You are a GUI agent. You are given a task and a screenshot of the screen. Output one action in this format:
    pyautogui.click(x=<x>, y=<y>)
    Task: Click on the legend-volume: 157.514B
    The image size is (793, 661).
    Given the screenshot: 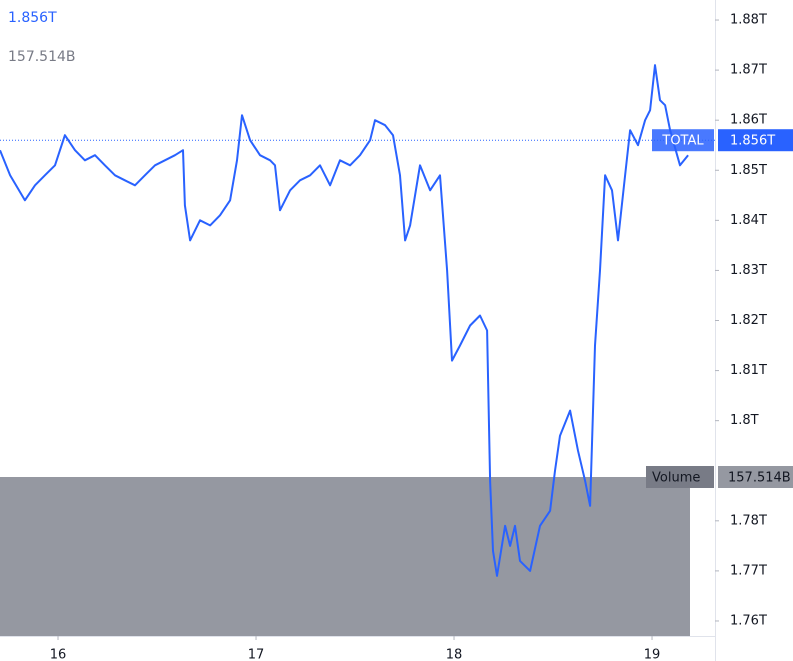 What is the action you would take?
    pyautogui.click(x=42, y=57)
    